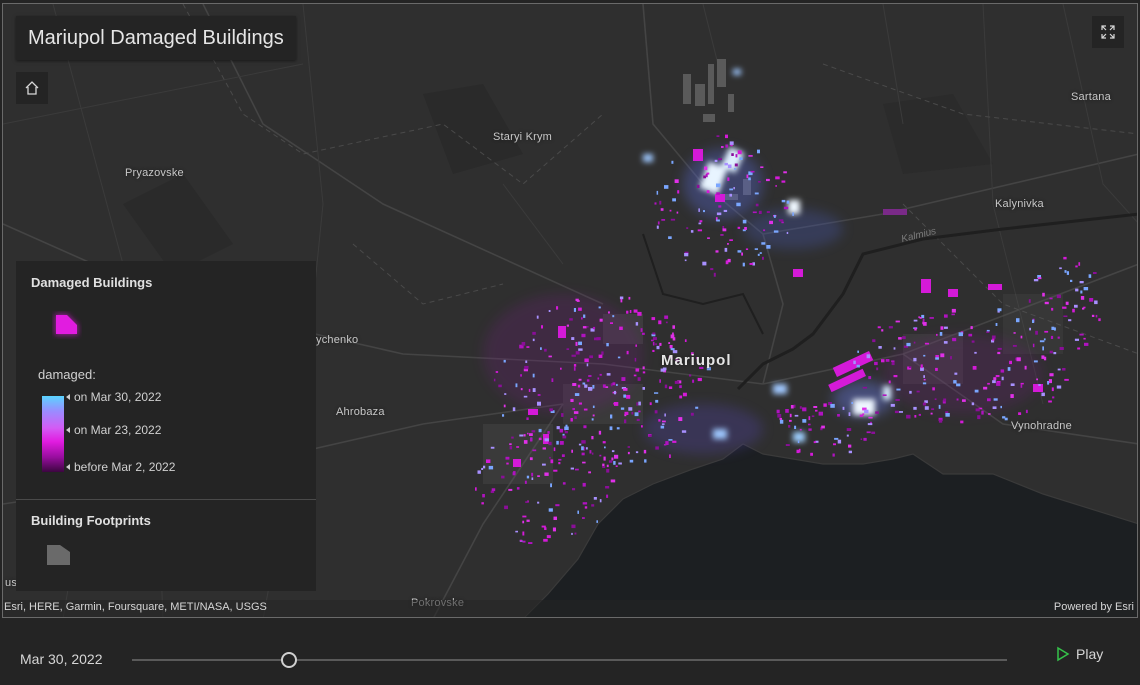  What do you see at coordinates (113, 430) in the screenshot?
I see `legend-ramp-label-mid: on Mar 23, 2022` at bounding box center [113, 430].